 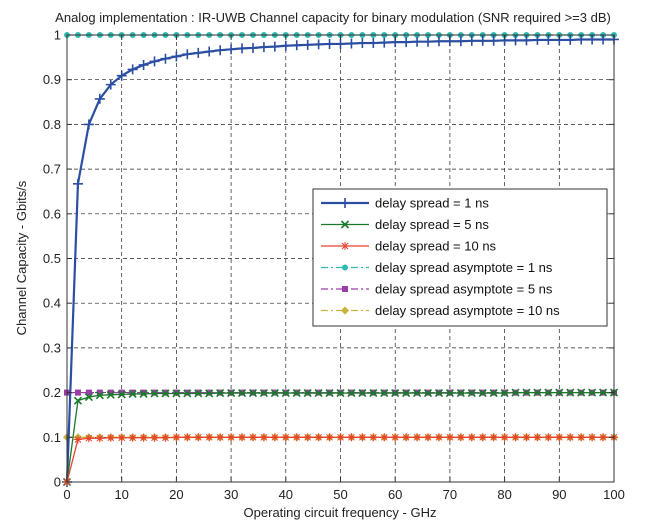 What do you see at coordinates (504, 494) in the screenshot?
I see `x-tick-label: 80` at bounding box center [504, 494].